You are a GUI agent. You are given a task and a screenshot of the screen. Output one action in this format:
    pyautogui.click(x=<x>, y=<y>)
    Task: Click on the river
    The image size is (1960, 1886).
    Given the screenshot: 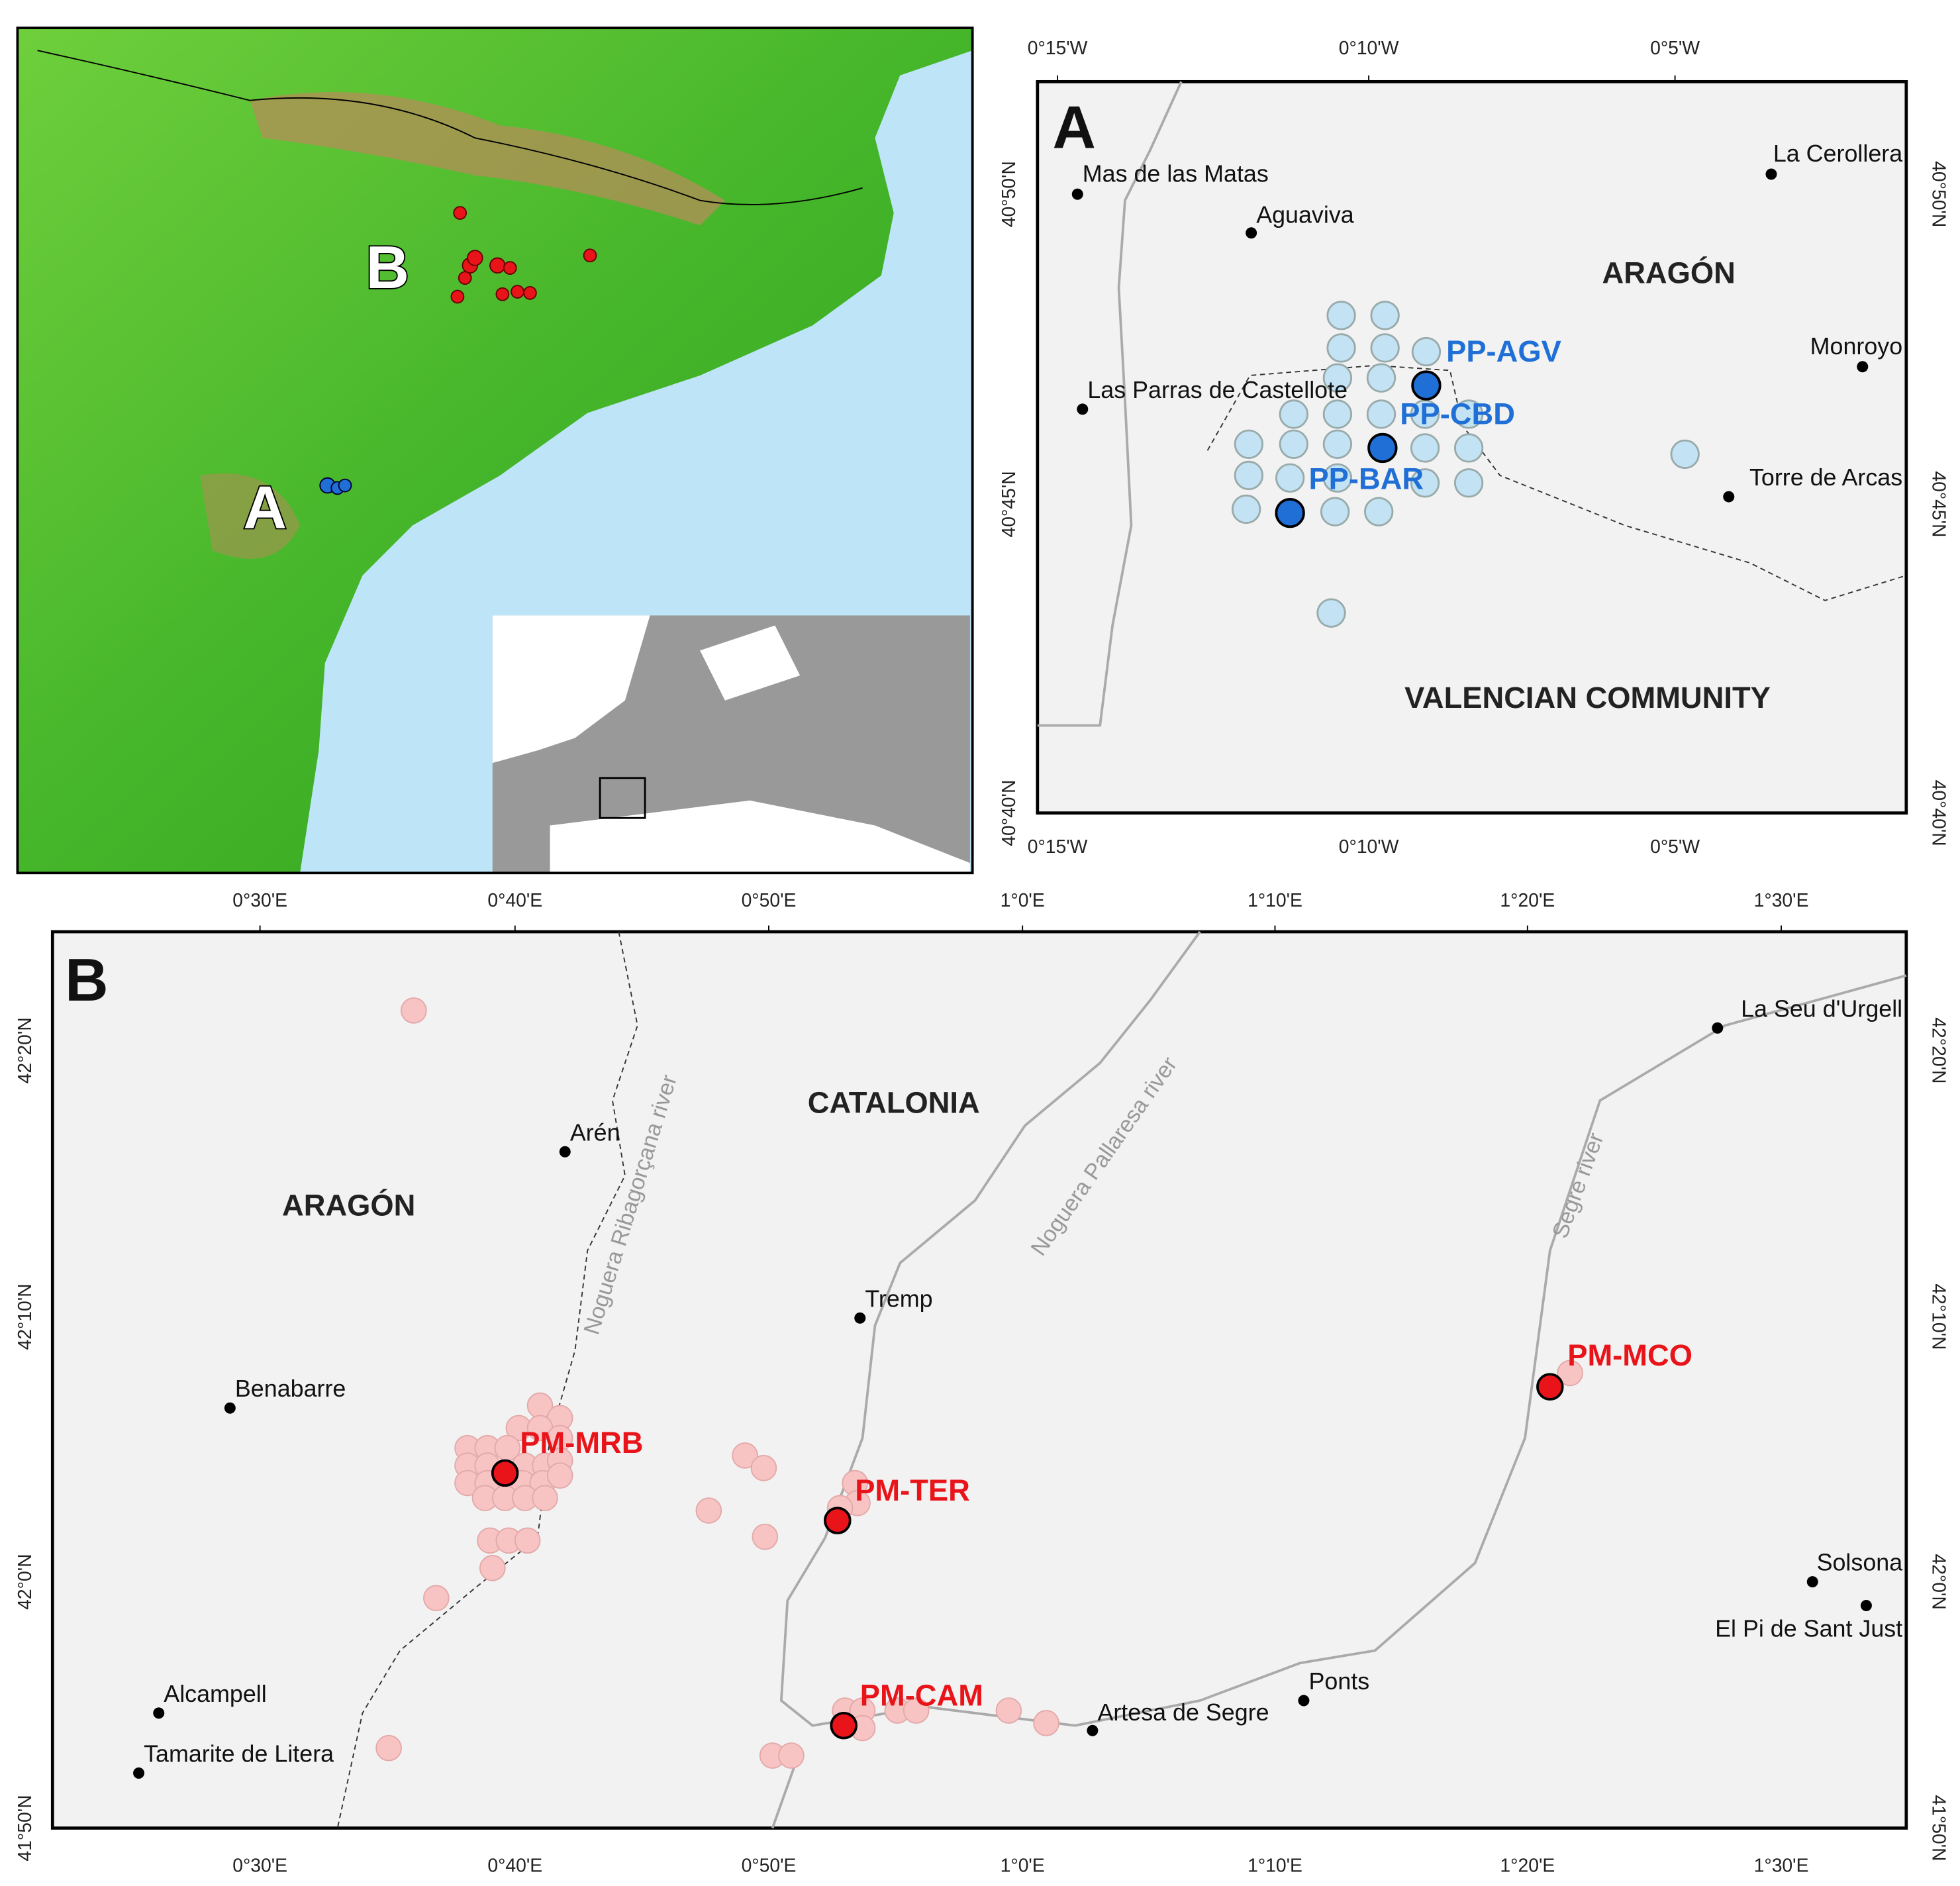 What is the action you would take?
    pyautogui.click(x=1110, y=404)
    